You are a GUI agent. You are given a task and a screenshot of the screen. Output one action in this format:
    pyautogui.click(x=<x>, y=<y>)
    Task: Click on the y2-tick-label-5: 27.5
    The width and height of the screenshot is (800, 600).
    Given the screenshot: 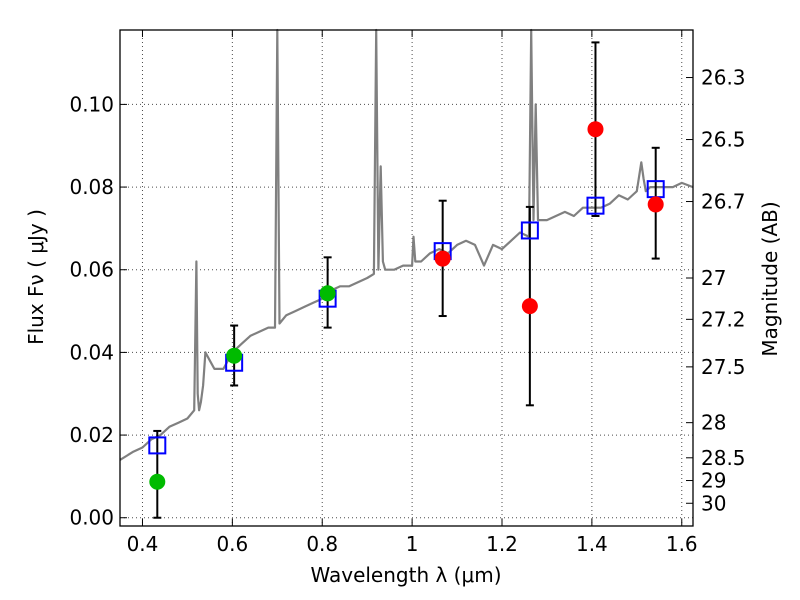 What is the action you would take?
    pyautogui.click(x=723, y=367)
    